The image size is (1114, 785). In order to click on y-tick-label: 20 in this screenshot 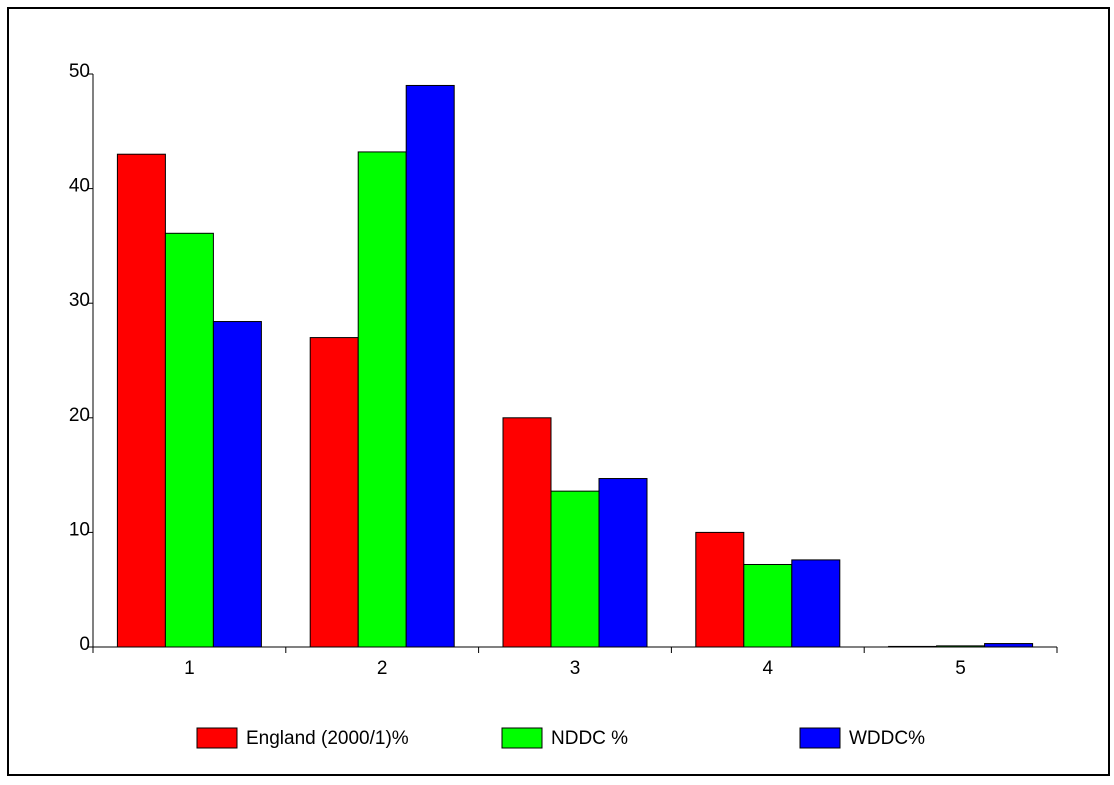, I will do `click(79, 415)`.